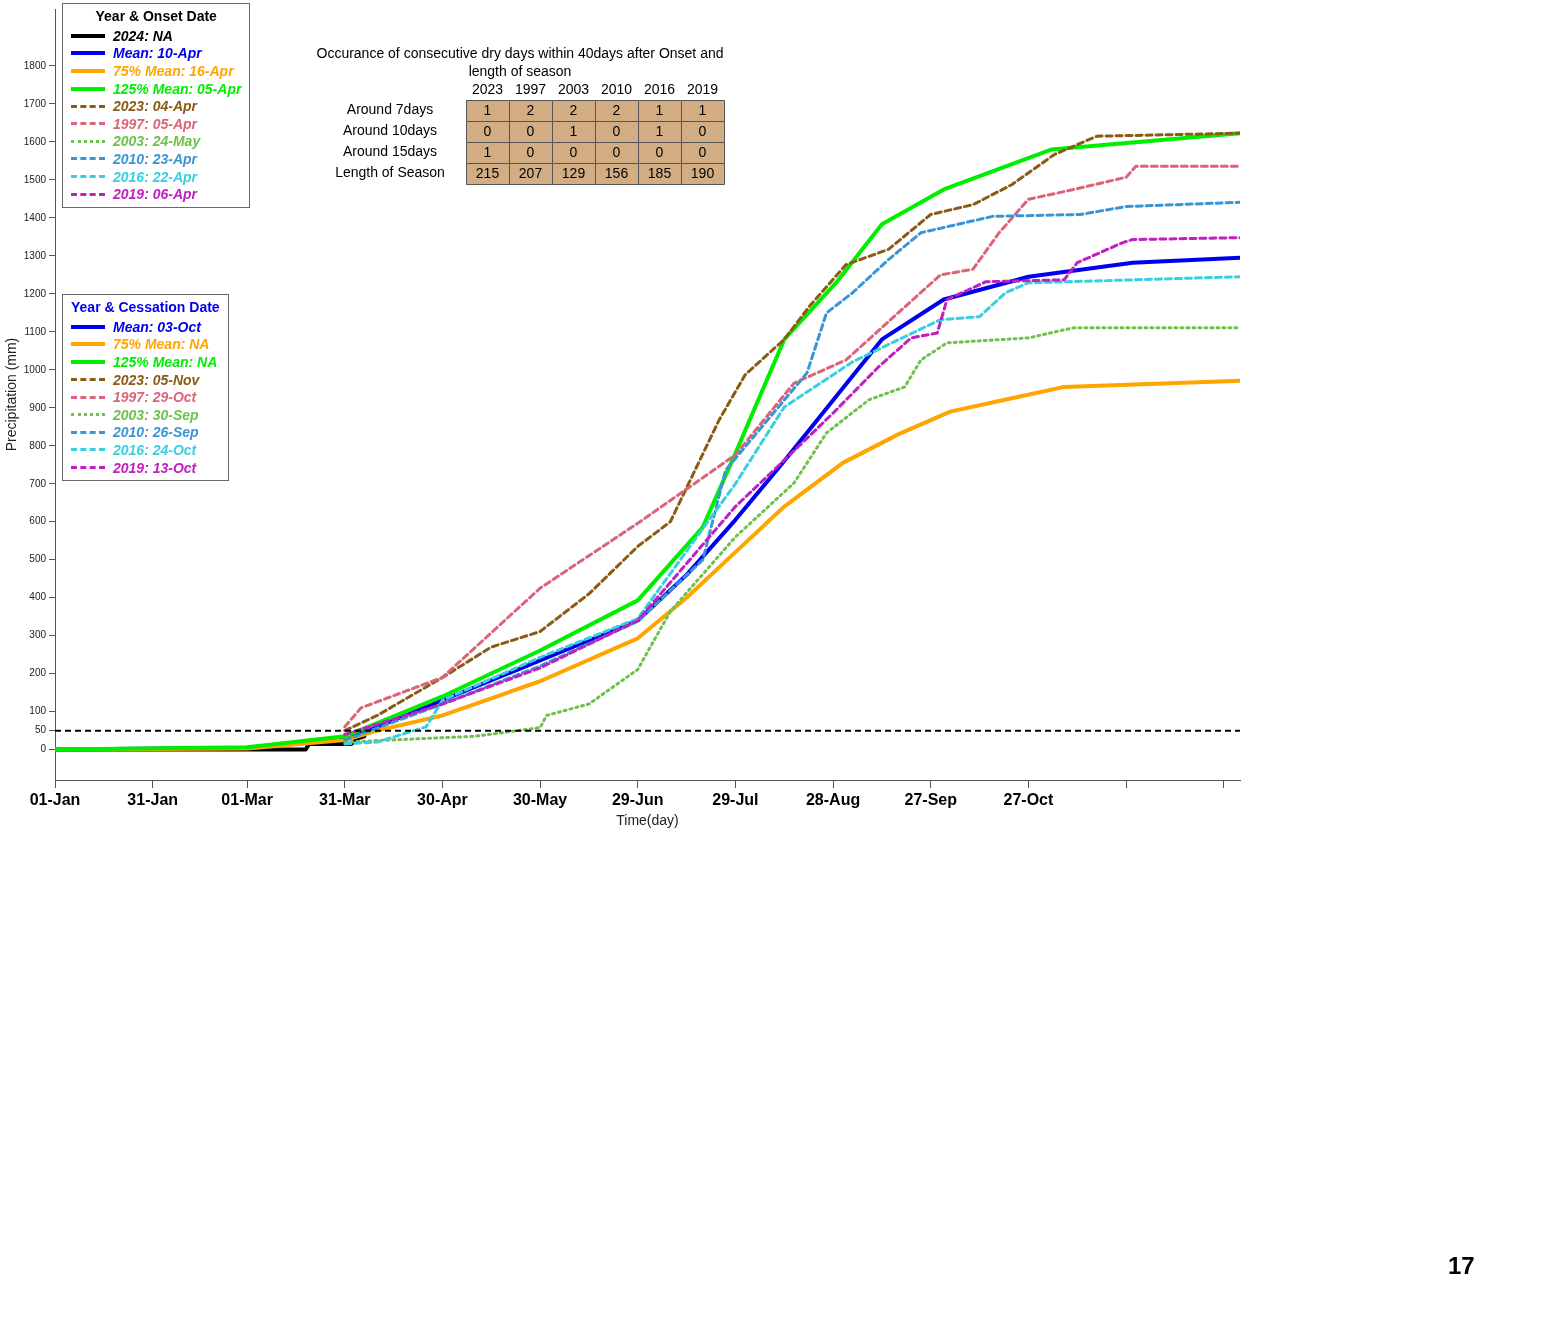 Image resolution: width=1564 pixels, height=1318 pixels. I want to click on legend-label: 2010: 23-Apr, so click(155, 158).